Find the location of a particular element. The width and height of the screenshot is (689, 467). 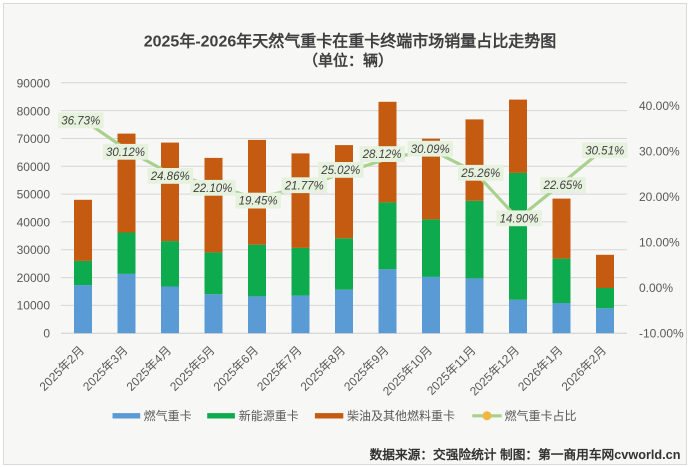

svg-text: 90000 is located at coordinates (34, 84).